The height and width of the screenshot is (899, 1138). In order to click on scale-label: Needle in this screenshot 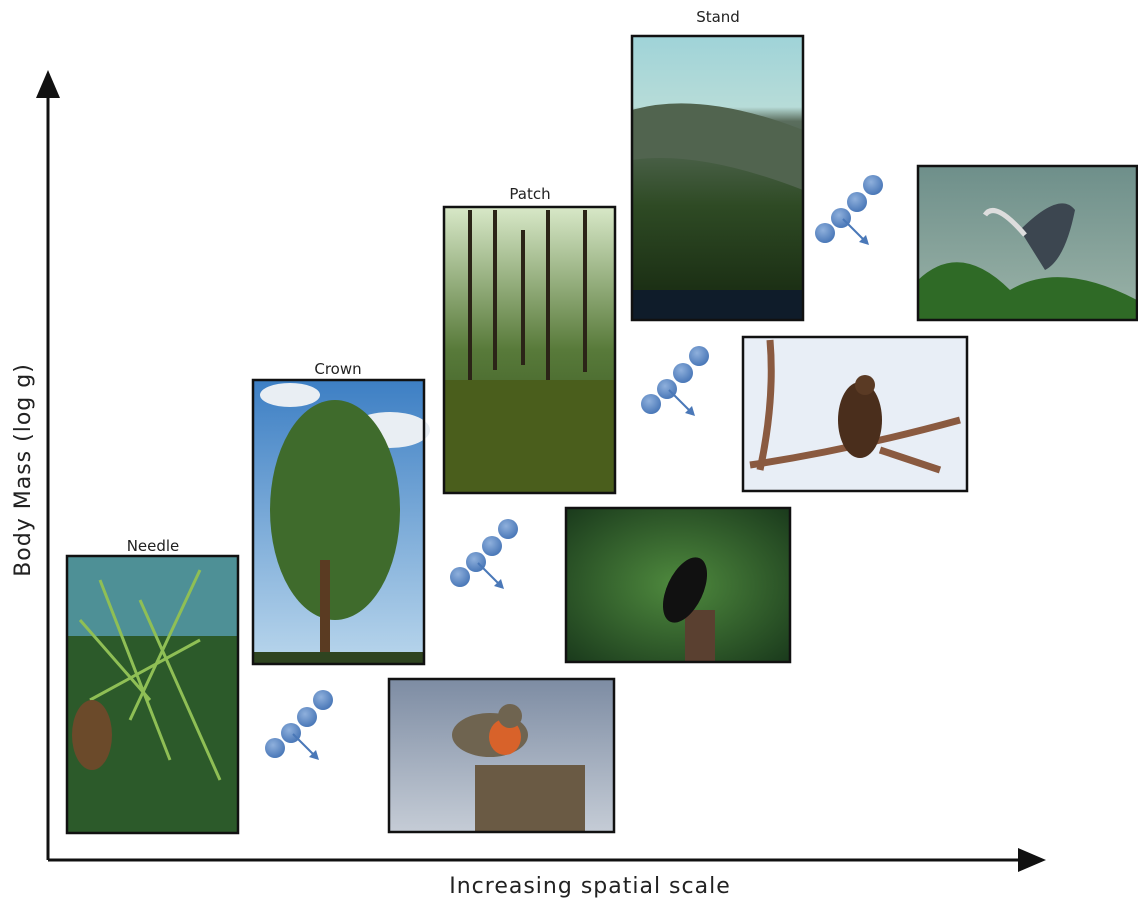, I will do `click(153, 546)`.